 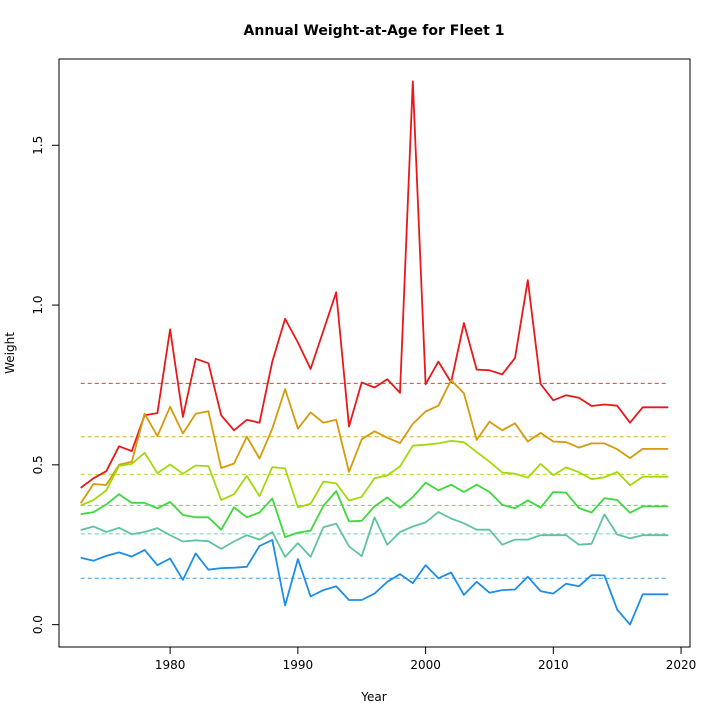 I want to click on y-tick-label: 0.5, so click(x=38, y=464).